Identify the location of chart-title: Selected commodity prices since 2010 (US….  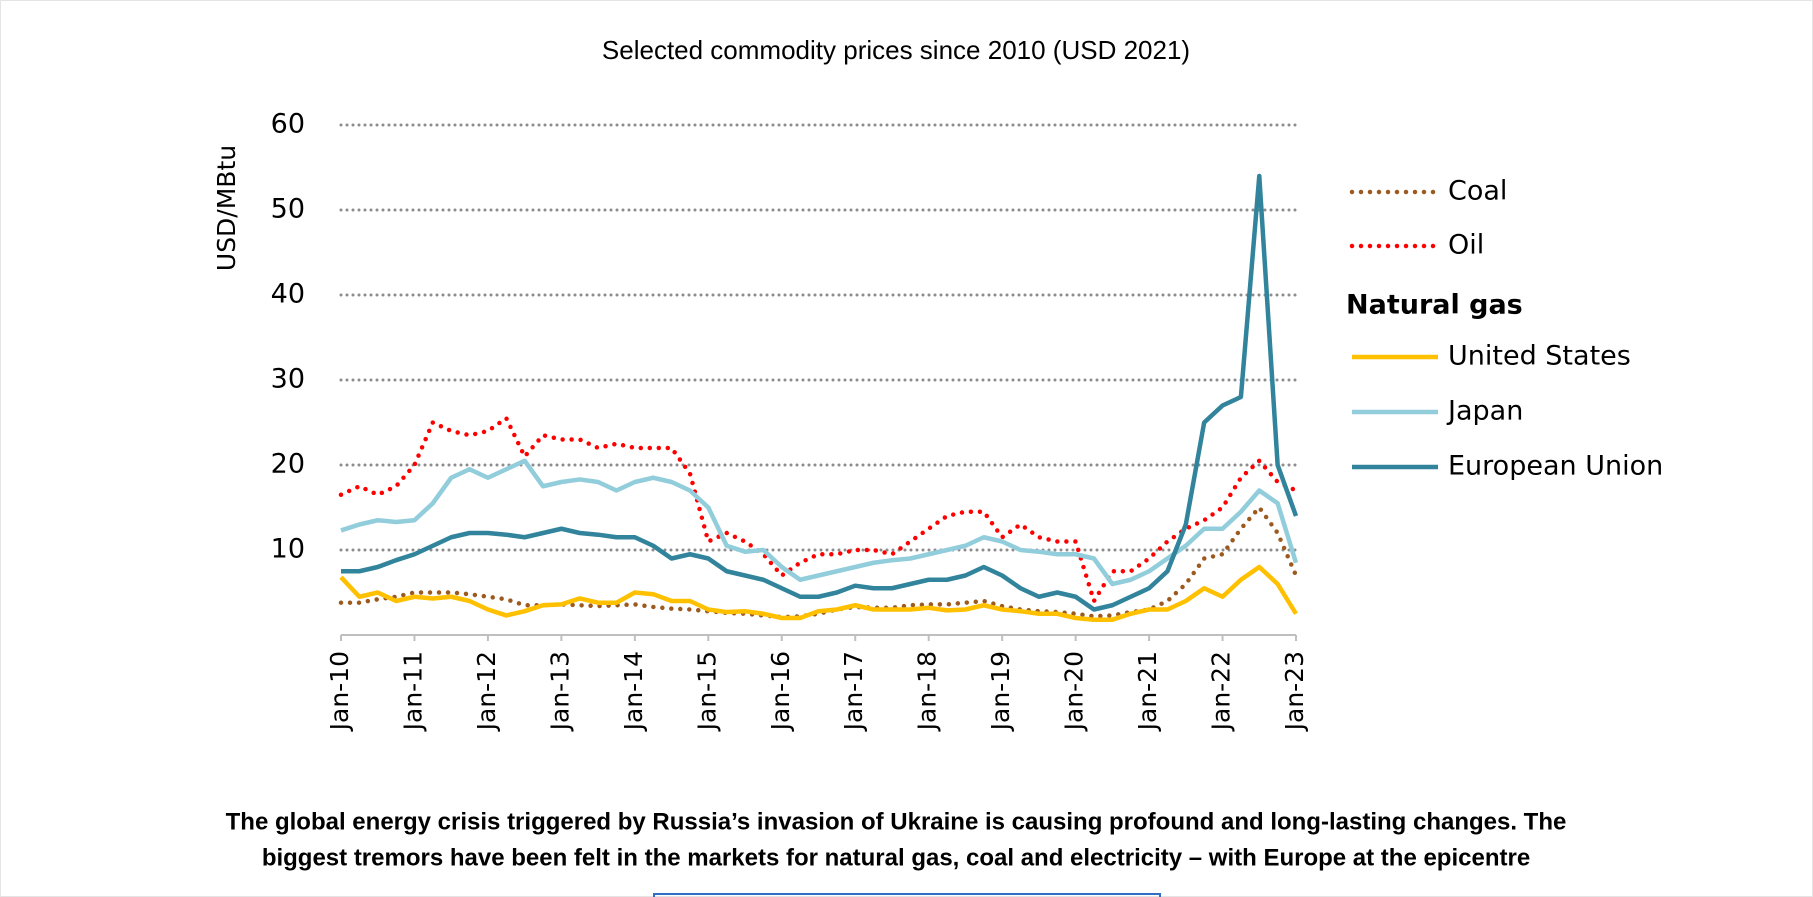
(896, 50).